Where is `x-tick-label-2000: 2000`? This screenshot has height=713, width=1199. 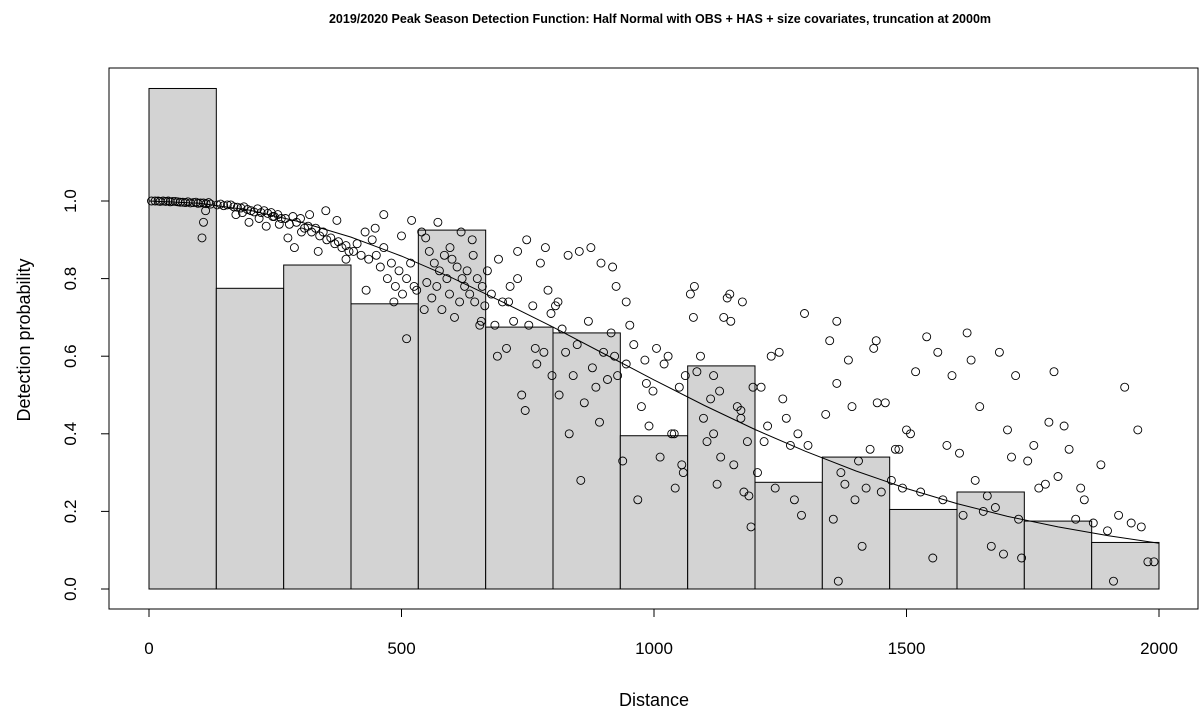 x-tick-label-2000: 2000 is located at coordinates (1159, 648).